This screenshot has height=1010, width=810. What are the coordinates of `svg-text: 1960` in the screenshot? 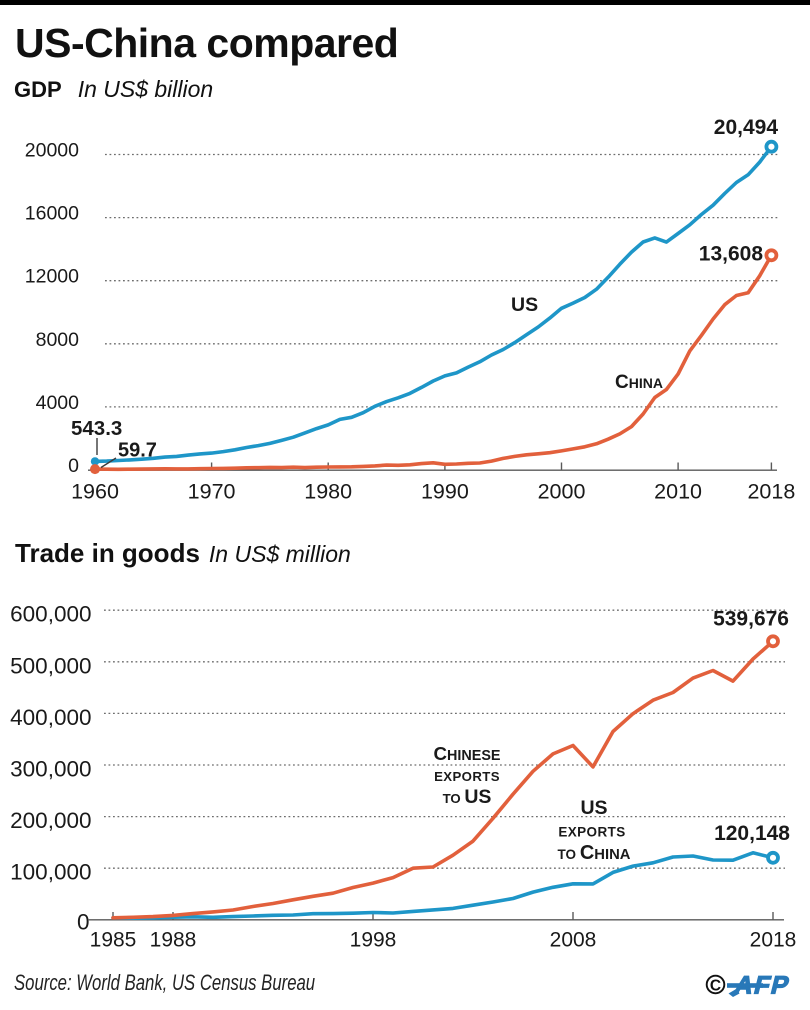 It's located at (95, 492).